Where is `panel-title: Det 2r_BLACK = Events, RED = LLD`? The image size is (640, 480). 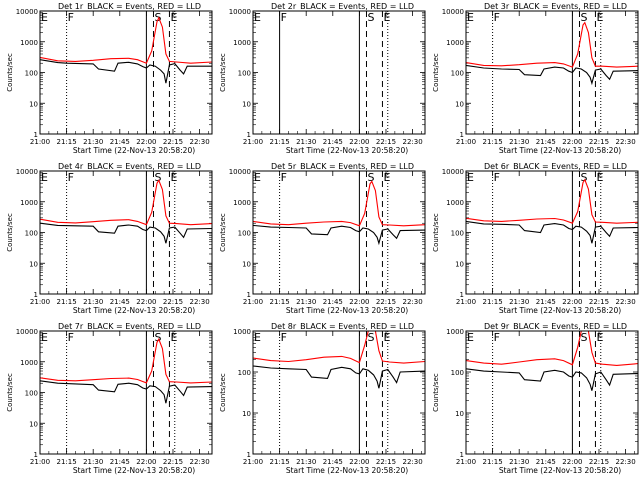 panel-title: Det 2r_BLACK = Events, RED = LLD is located at coordinates (342, 6).